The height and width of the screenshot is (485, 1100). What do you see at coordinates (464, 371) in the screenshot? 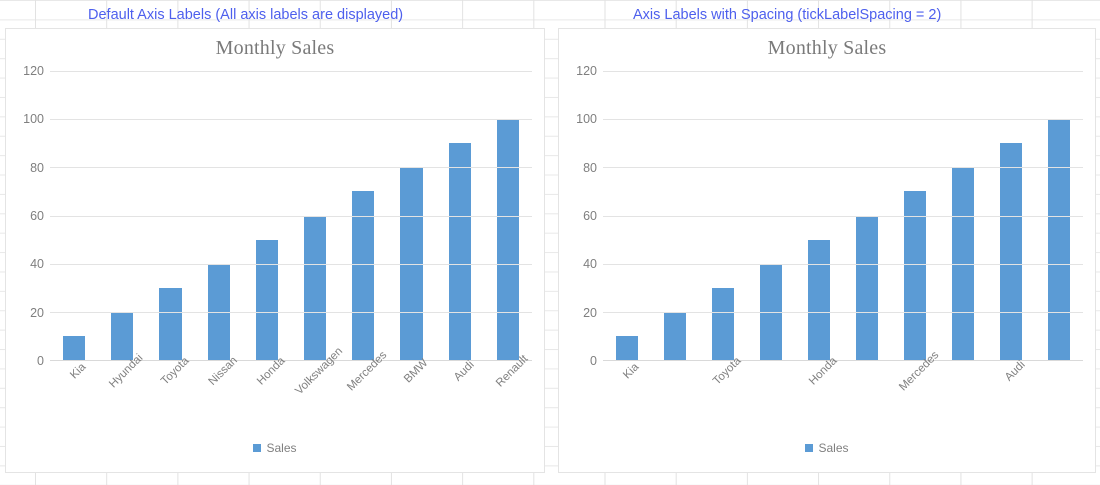
I see `x-axis-tick-label: Audi` at bounding box center [464, 371].